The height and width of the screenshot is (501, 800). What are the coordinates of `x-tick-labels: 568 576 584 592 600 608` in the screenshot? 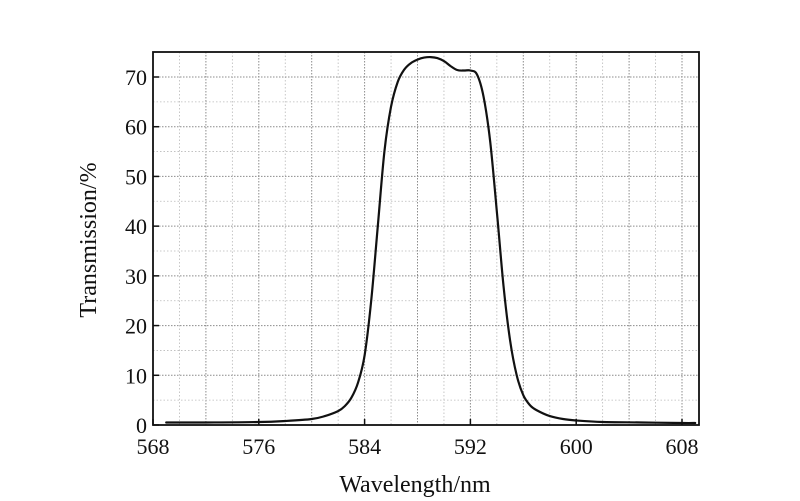 It's located at (418, 446).